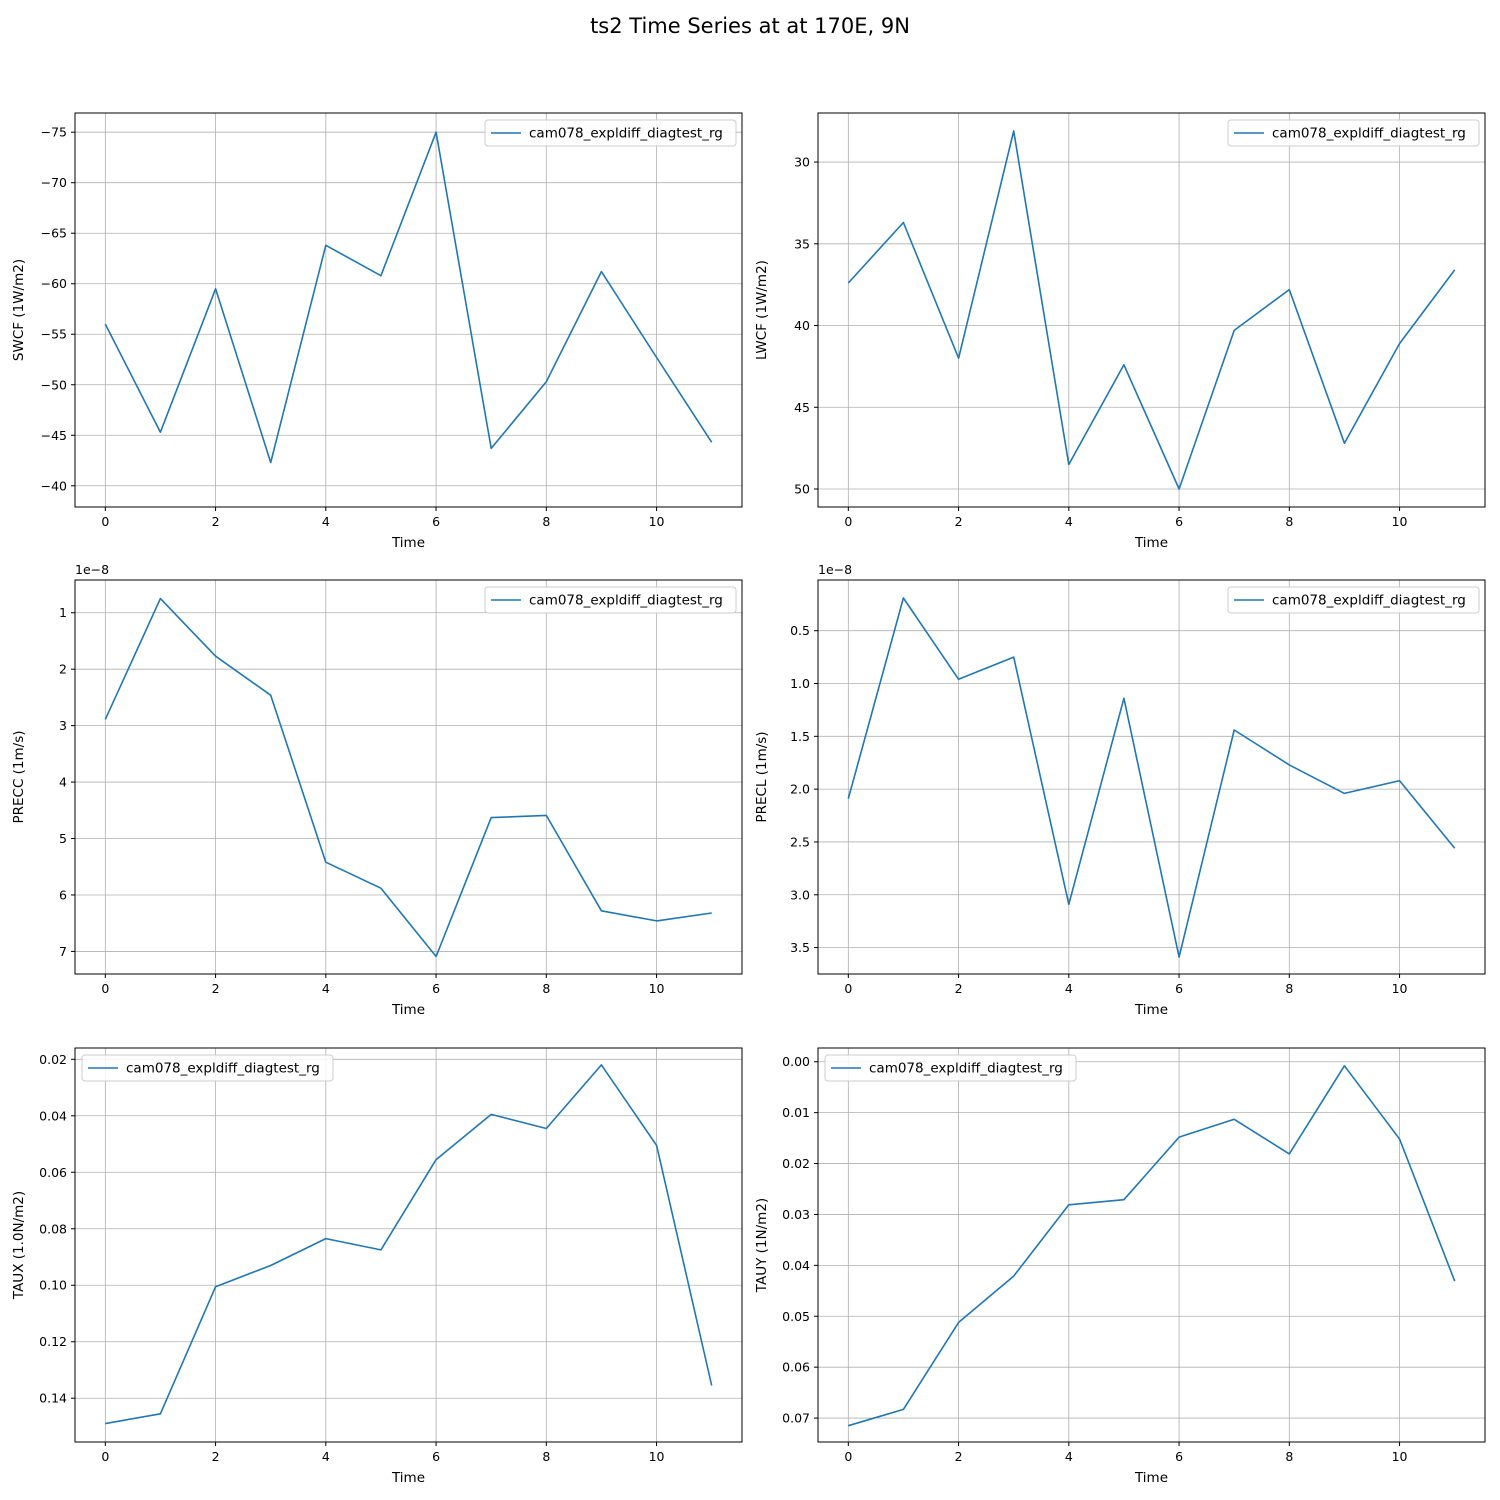 This screenshot has width=1500, height=1500. I want to click on y-tick-label: −75, so click(54, 132).